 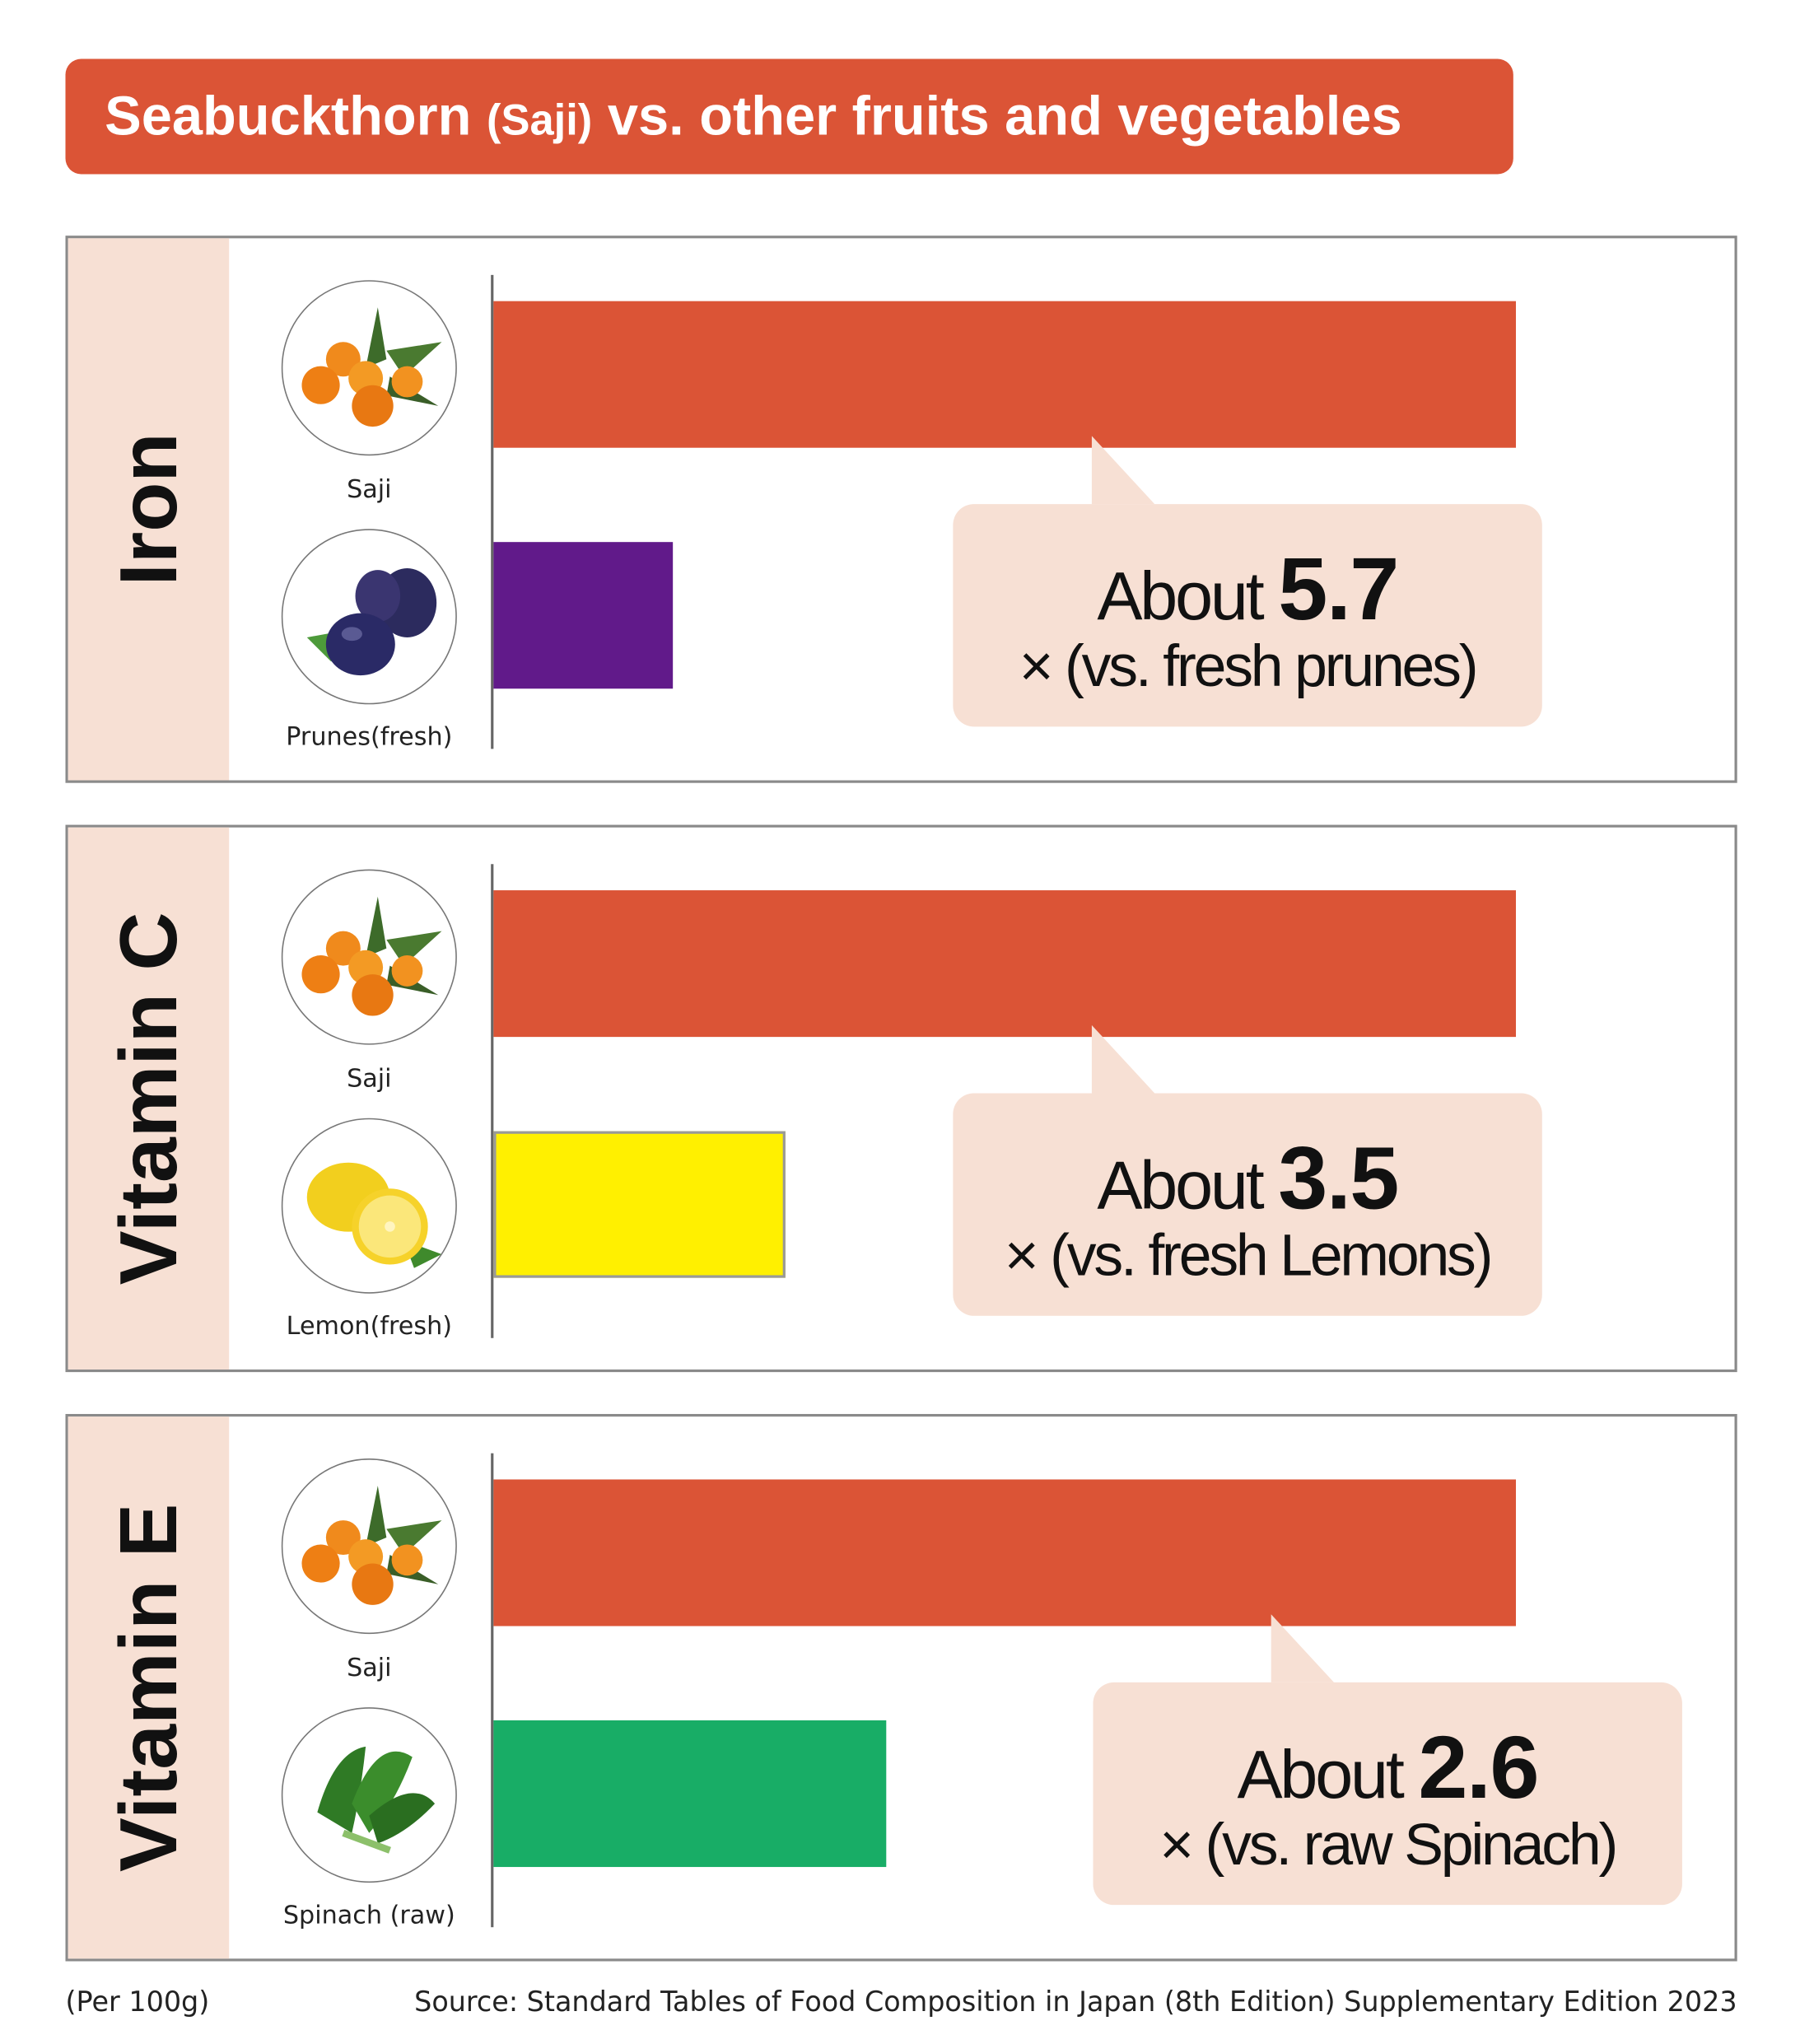 What do you see at coordinates (1249, 1255) in the screenshot?
I see `callout-comparison: × (vs. fresh Lemons)` at bounding box center [1249, 1255].